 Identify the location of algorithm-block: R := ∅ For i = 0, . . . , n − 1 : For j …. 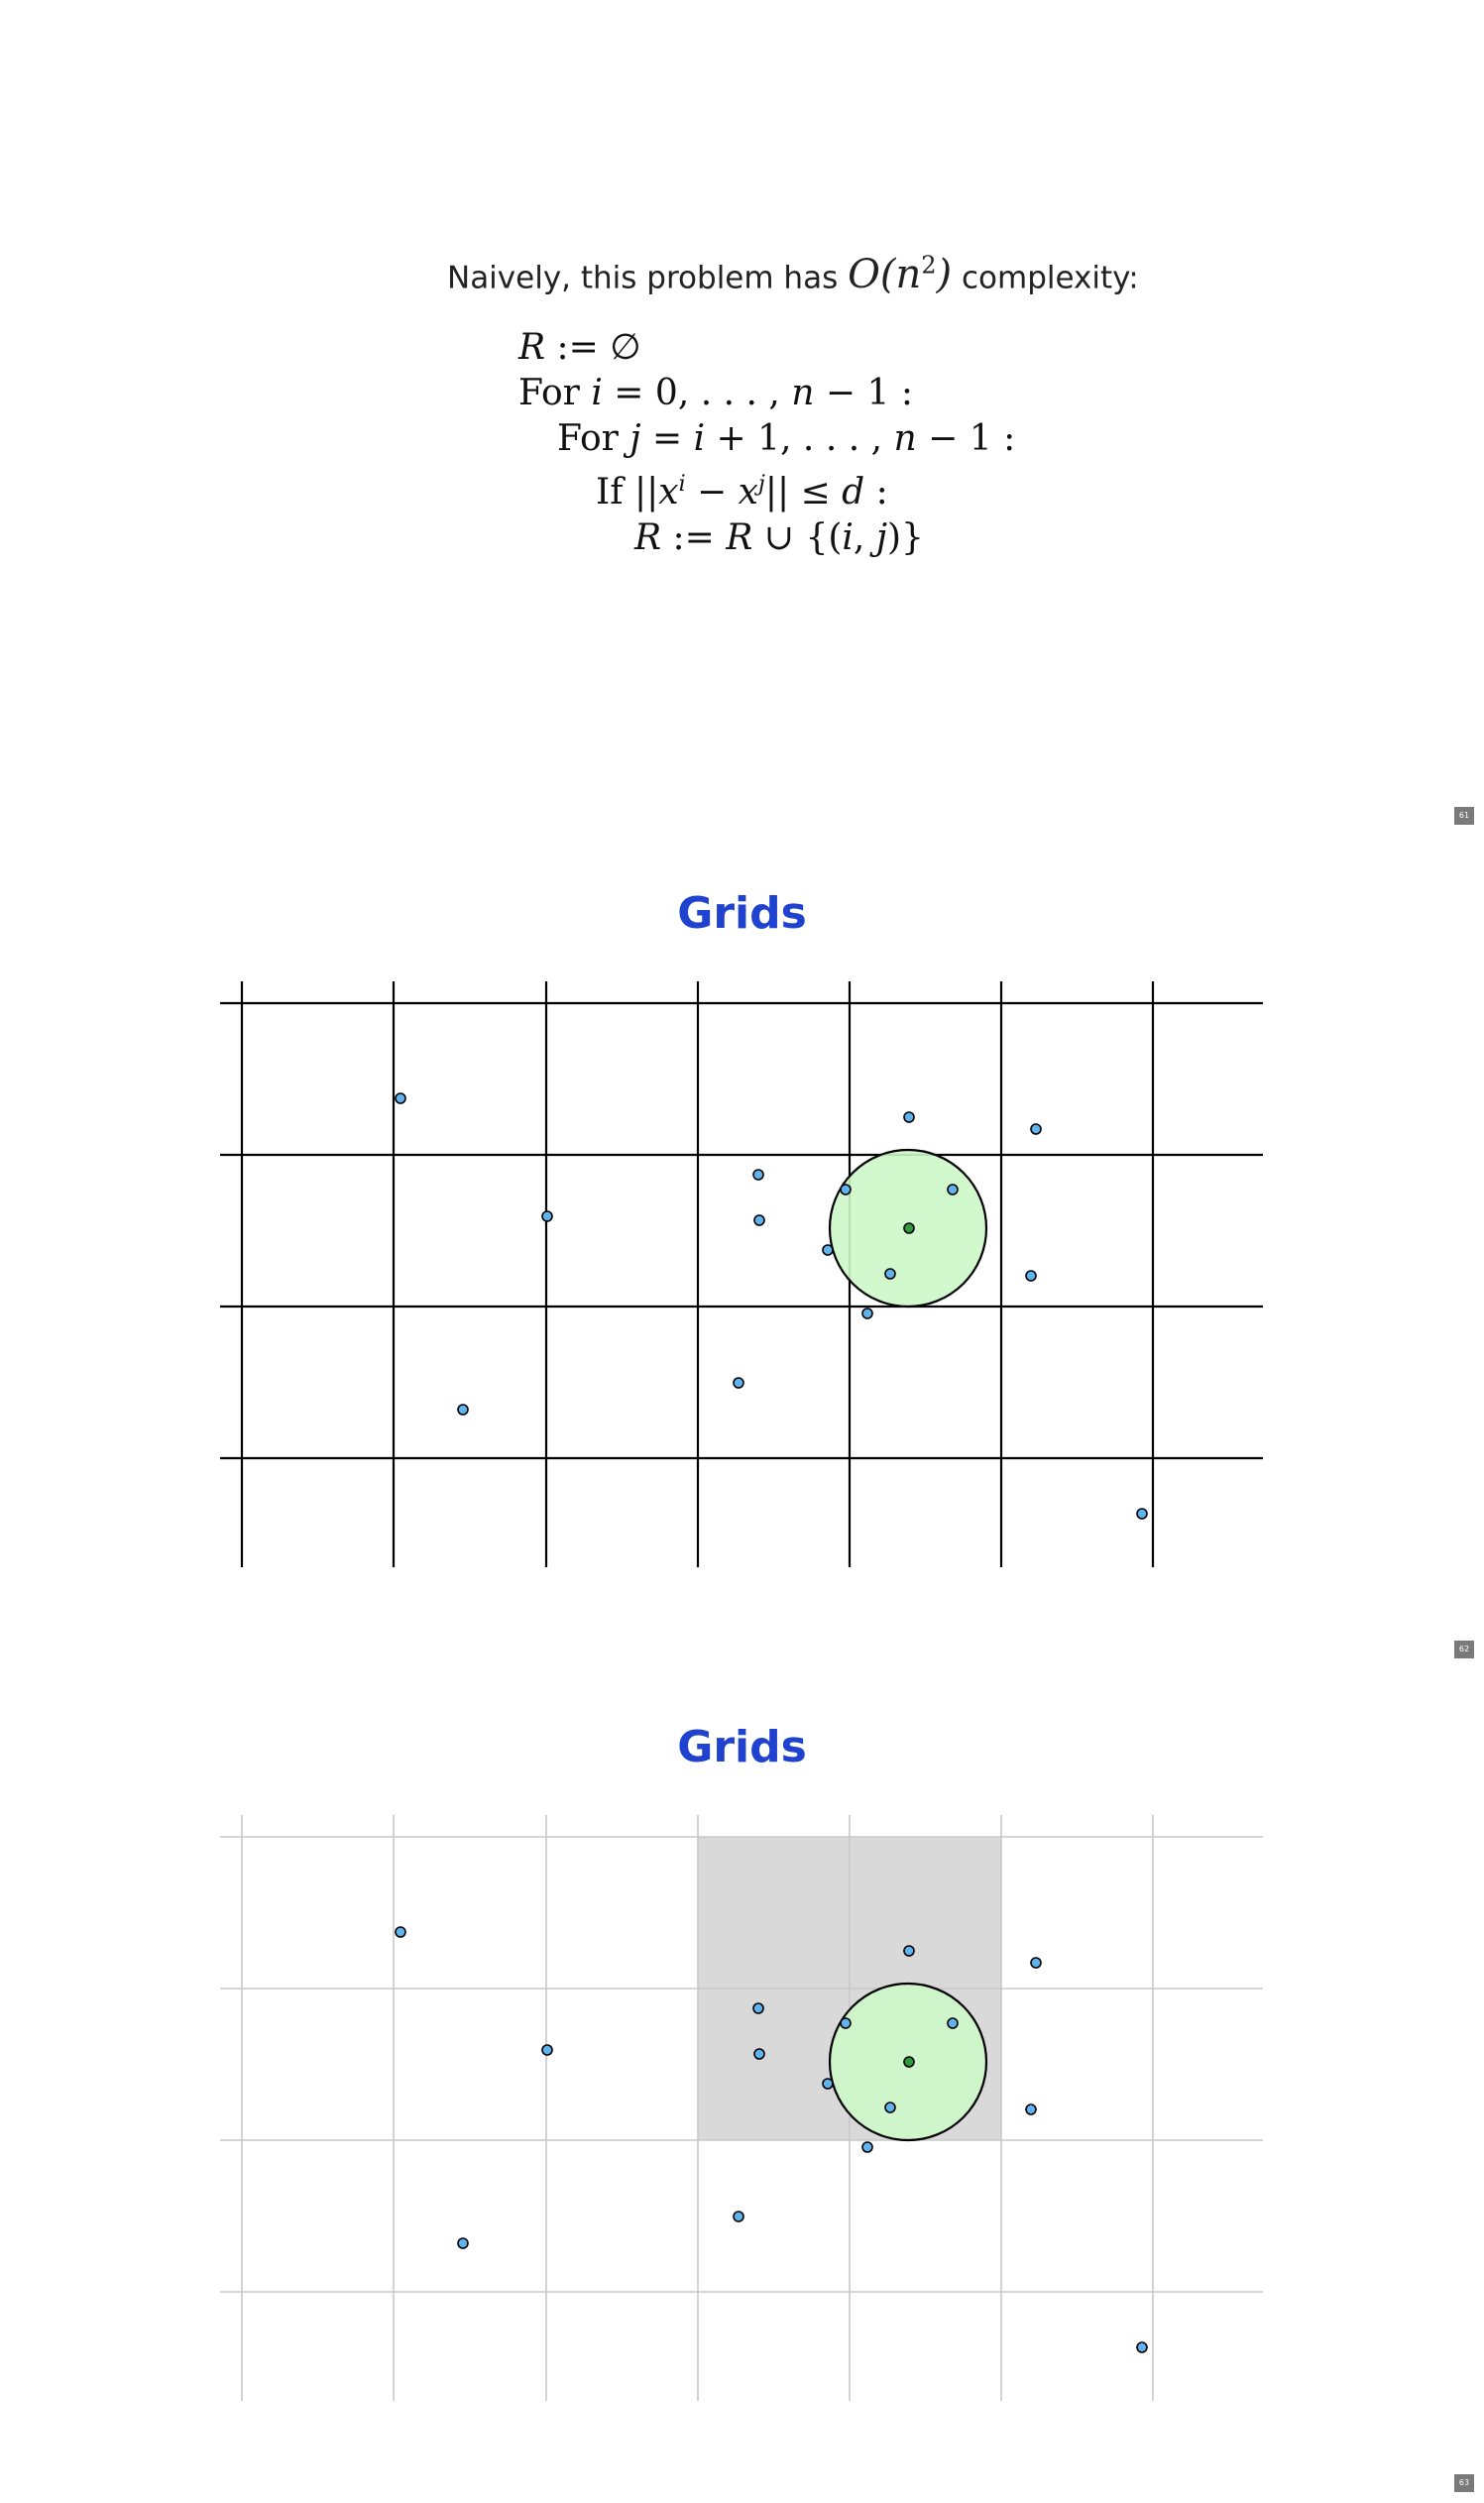
(766, 443).